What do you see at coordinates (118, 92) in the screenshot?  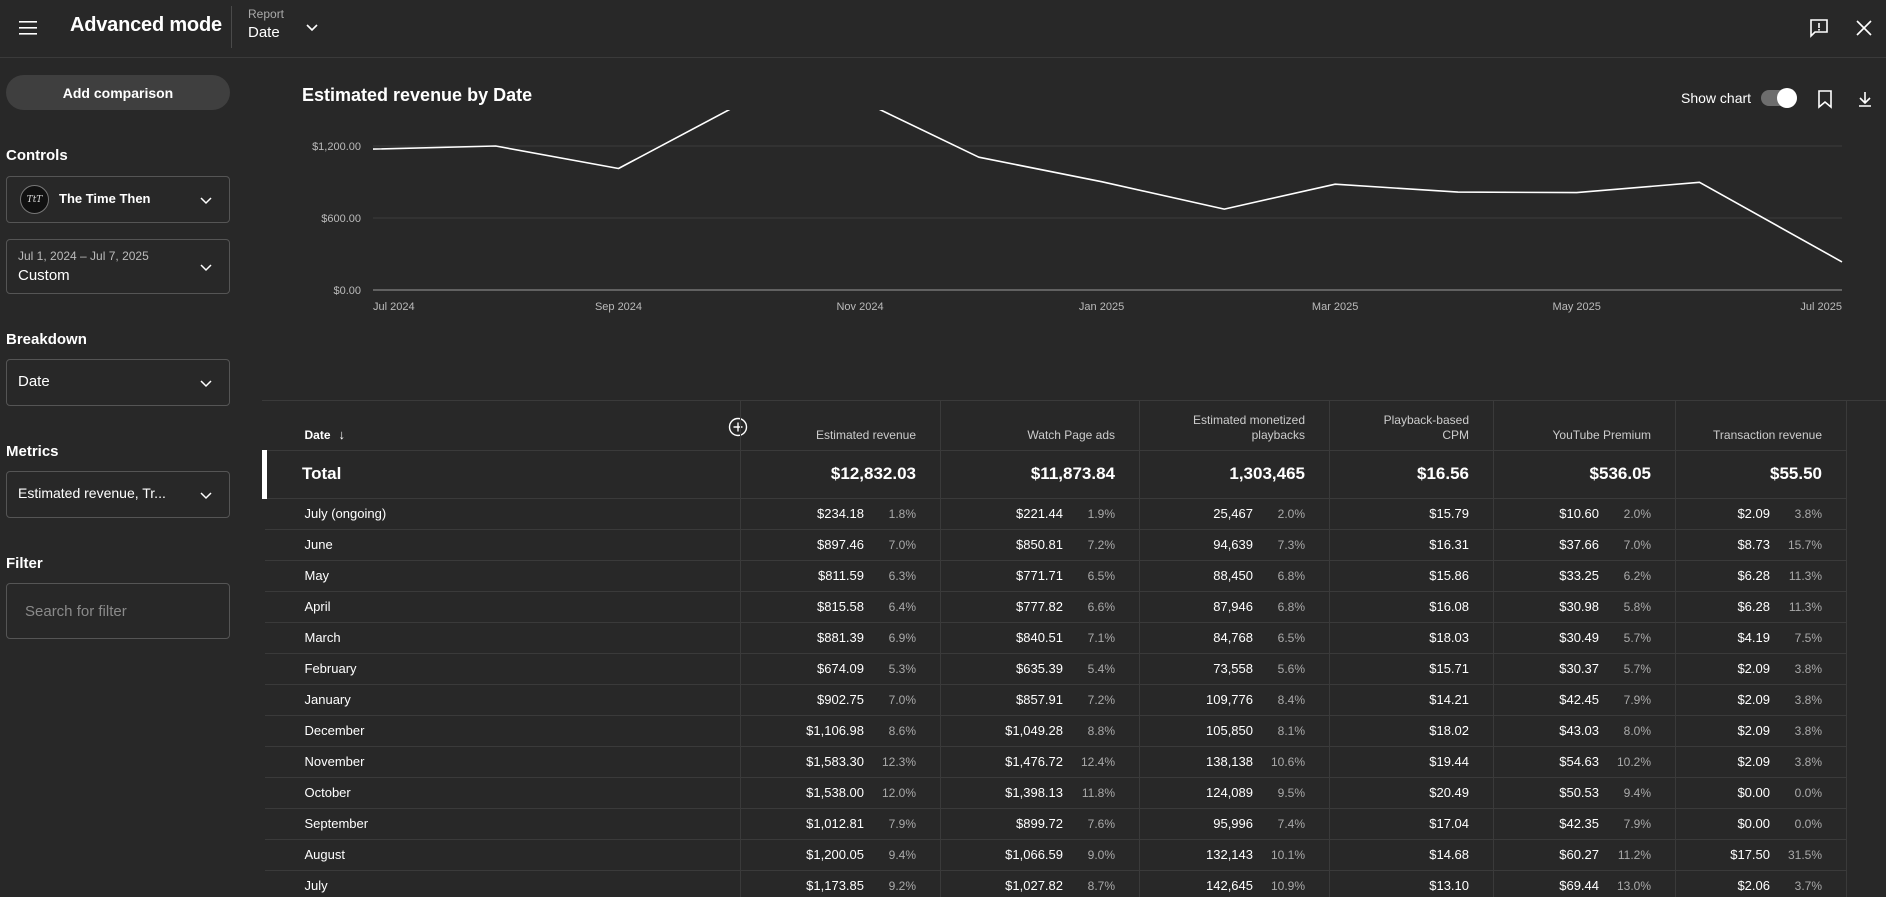 I see `add-comparison-button: Add comparison` at bounding box center [118, 92].